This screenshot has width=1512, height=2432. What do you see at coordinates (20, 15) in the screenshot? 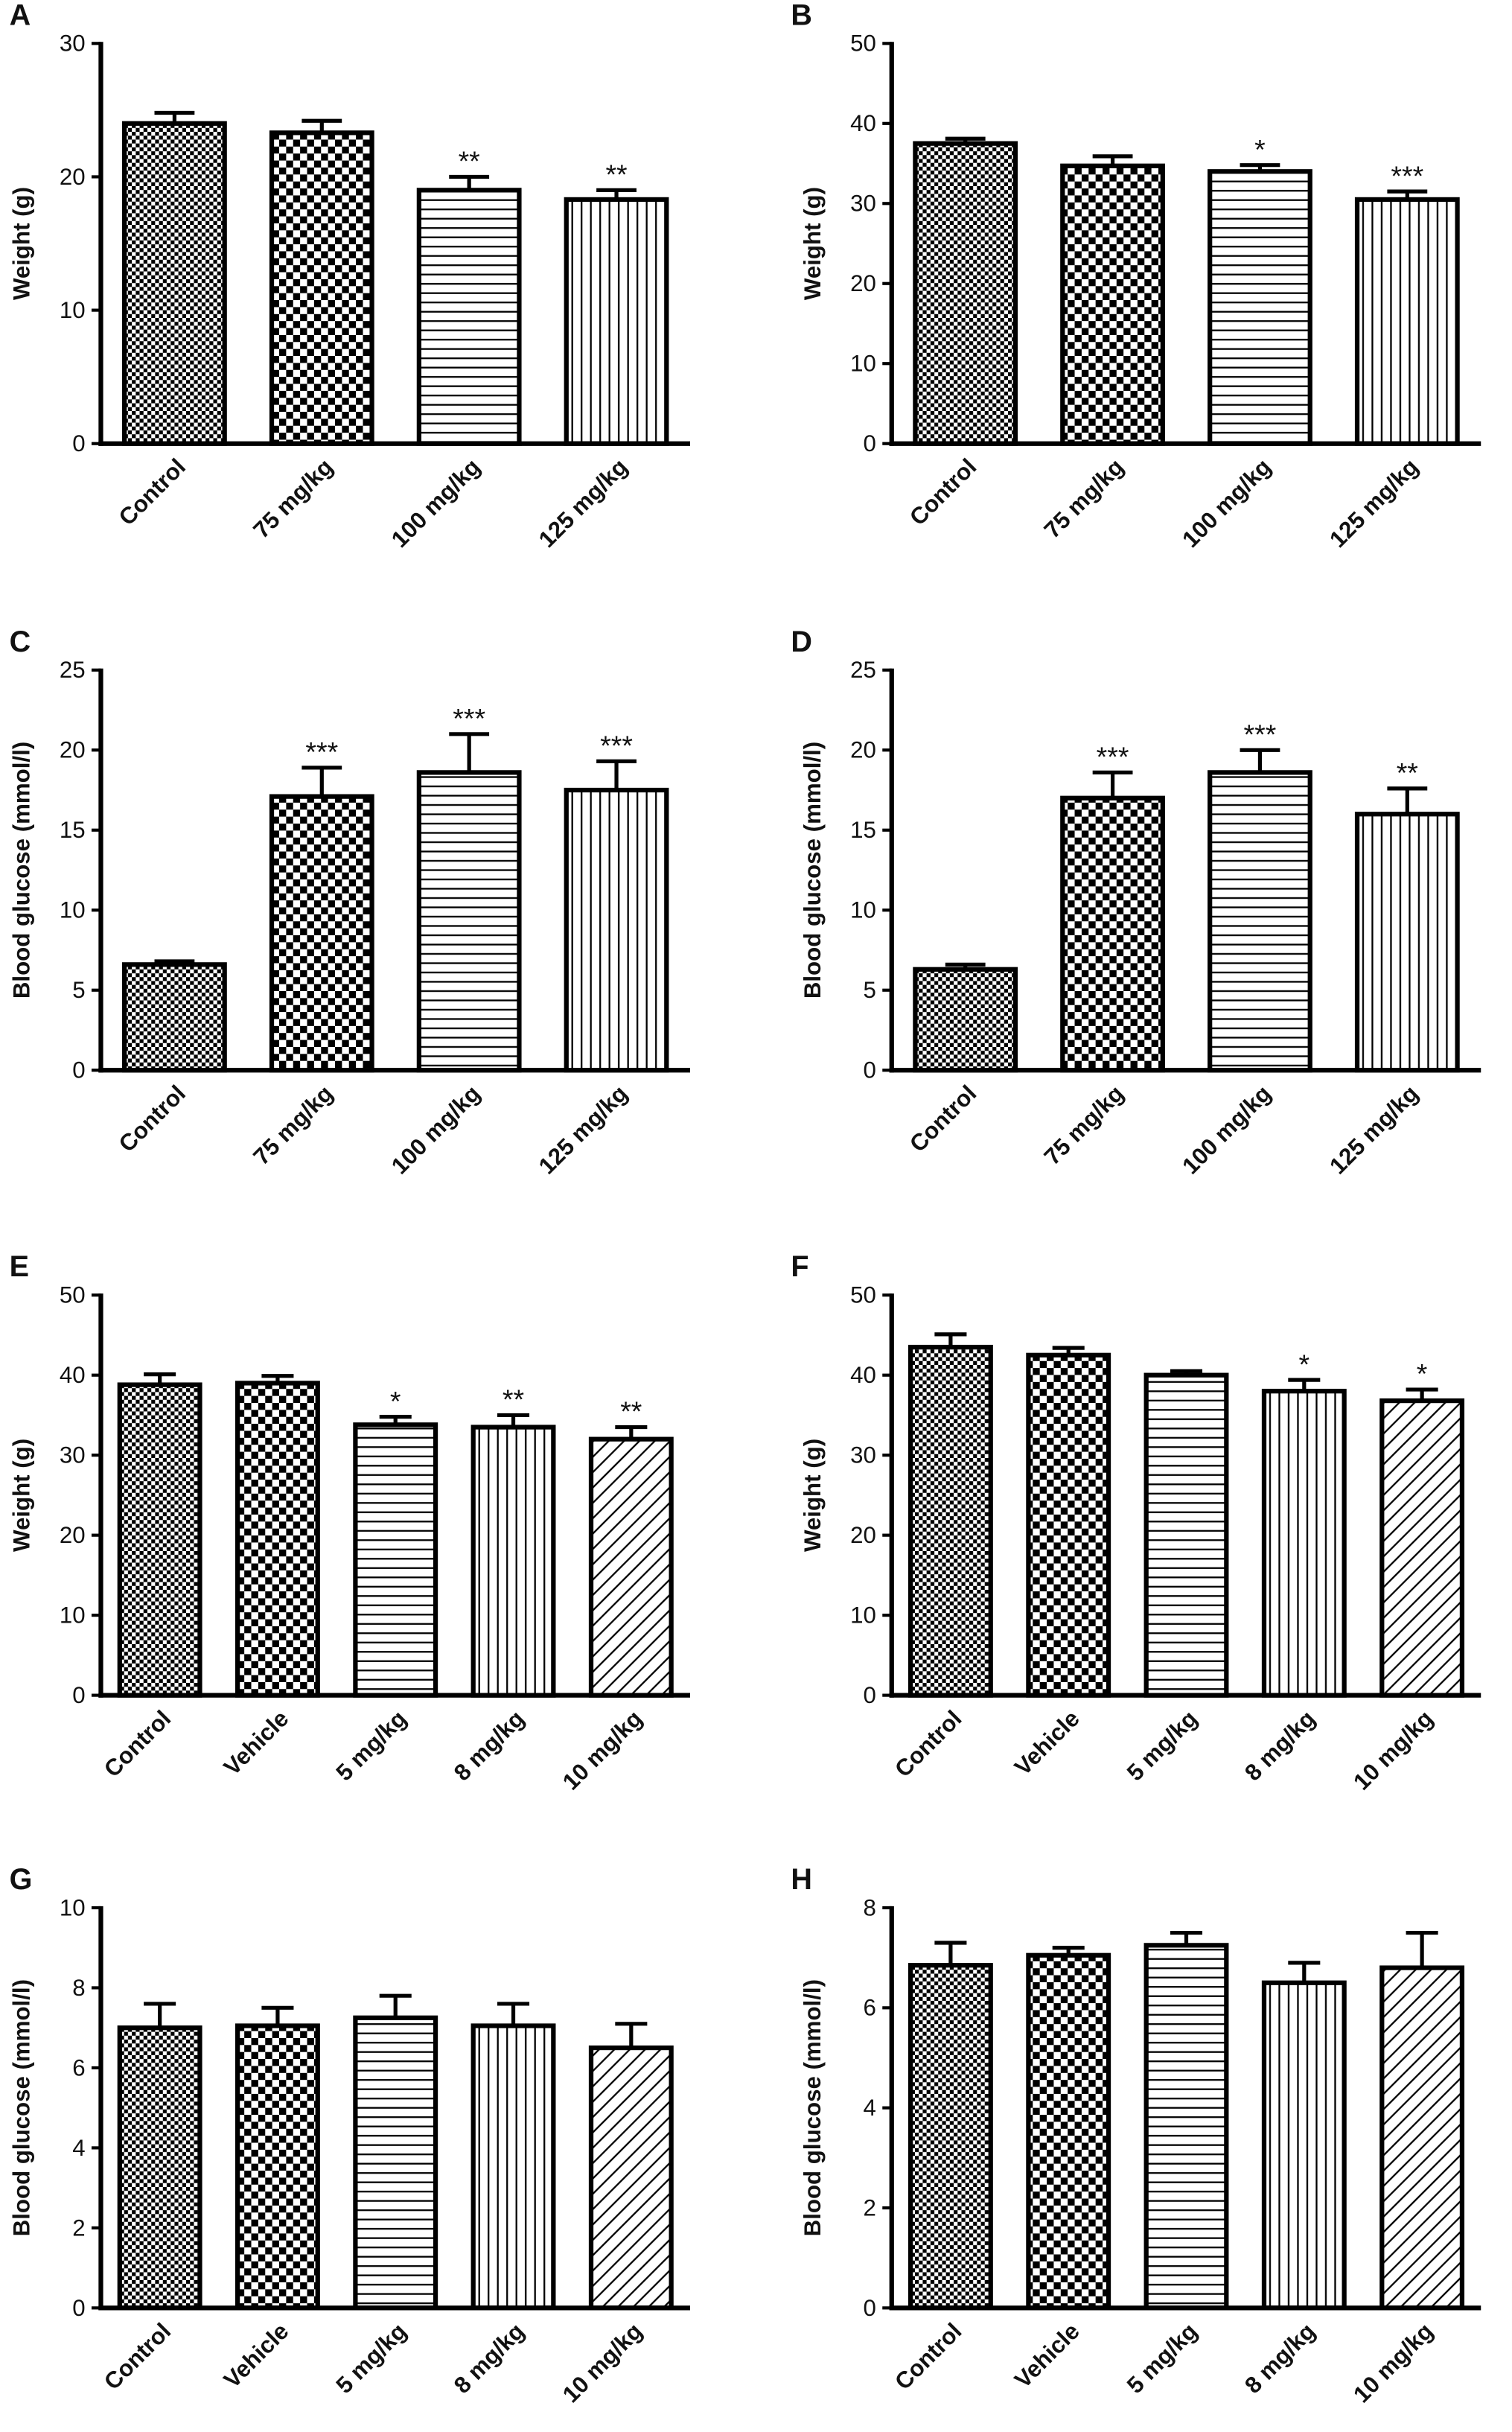
I see `panel-letter: A` at bounding box center [20, 15].